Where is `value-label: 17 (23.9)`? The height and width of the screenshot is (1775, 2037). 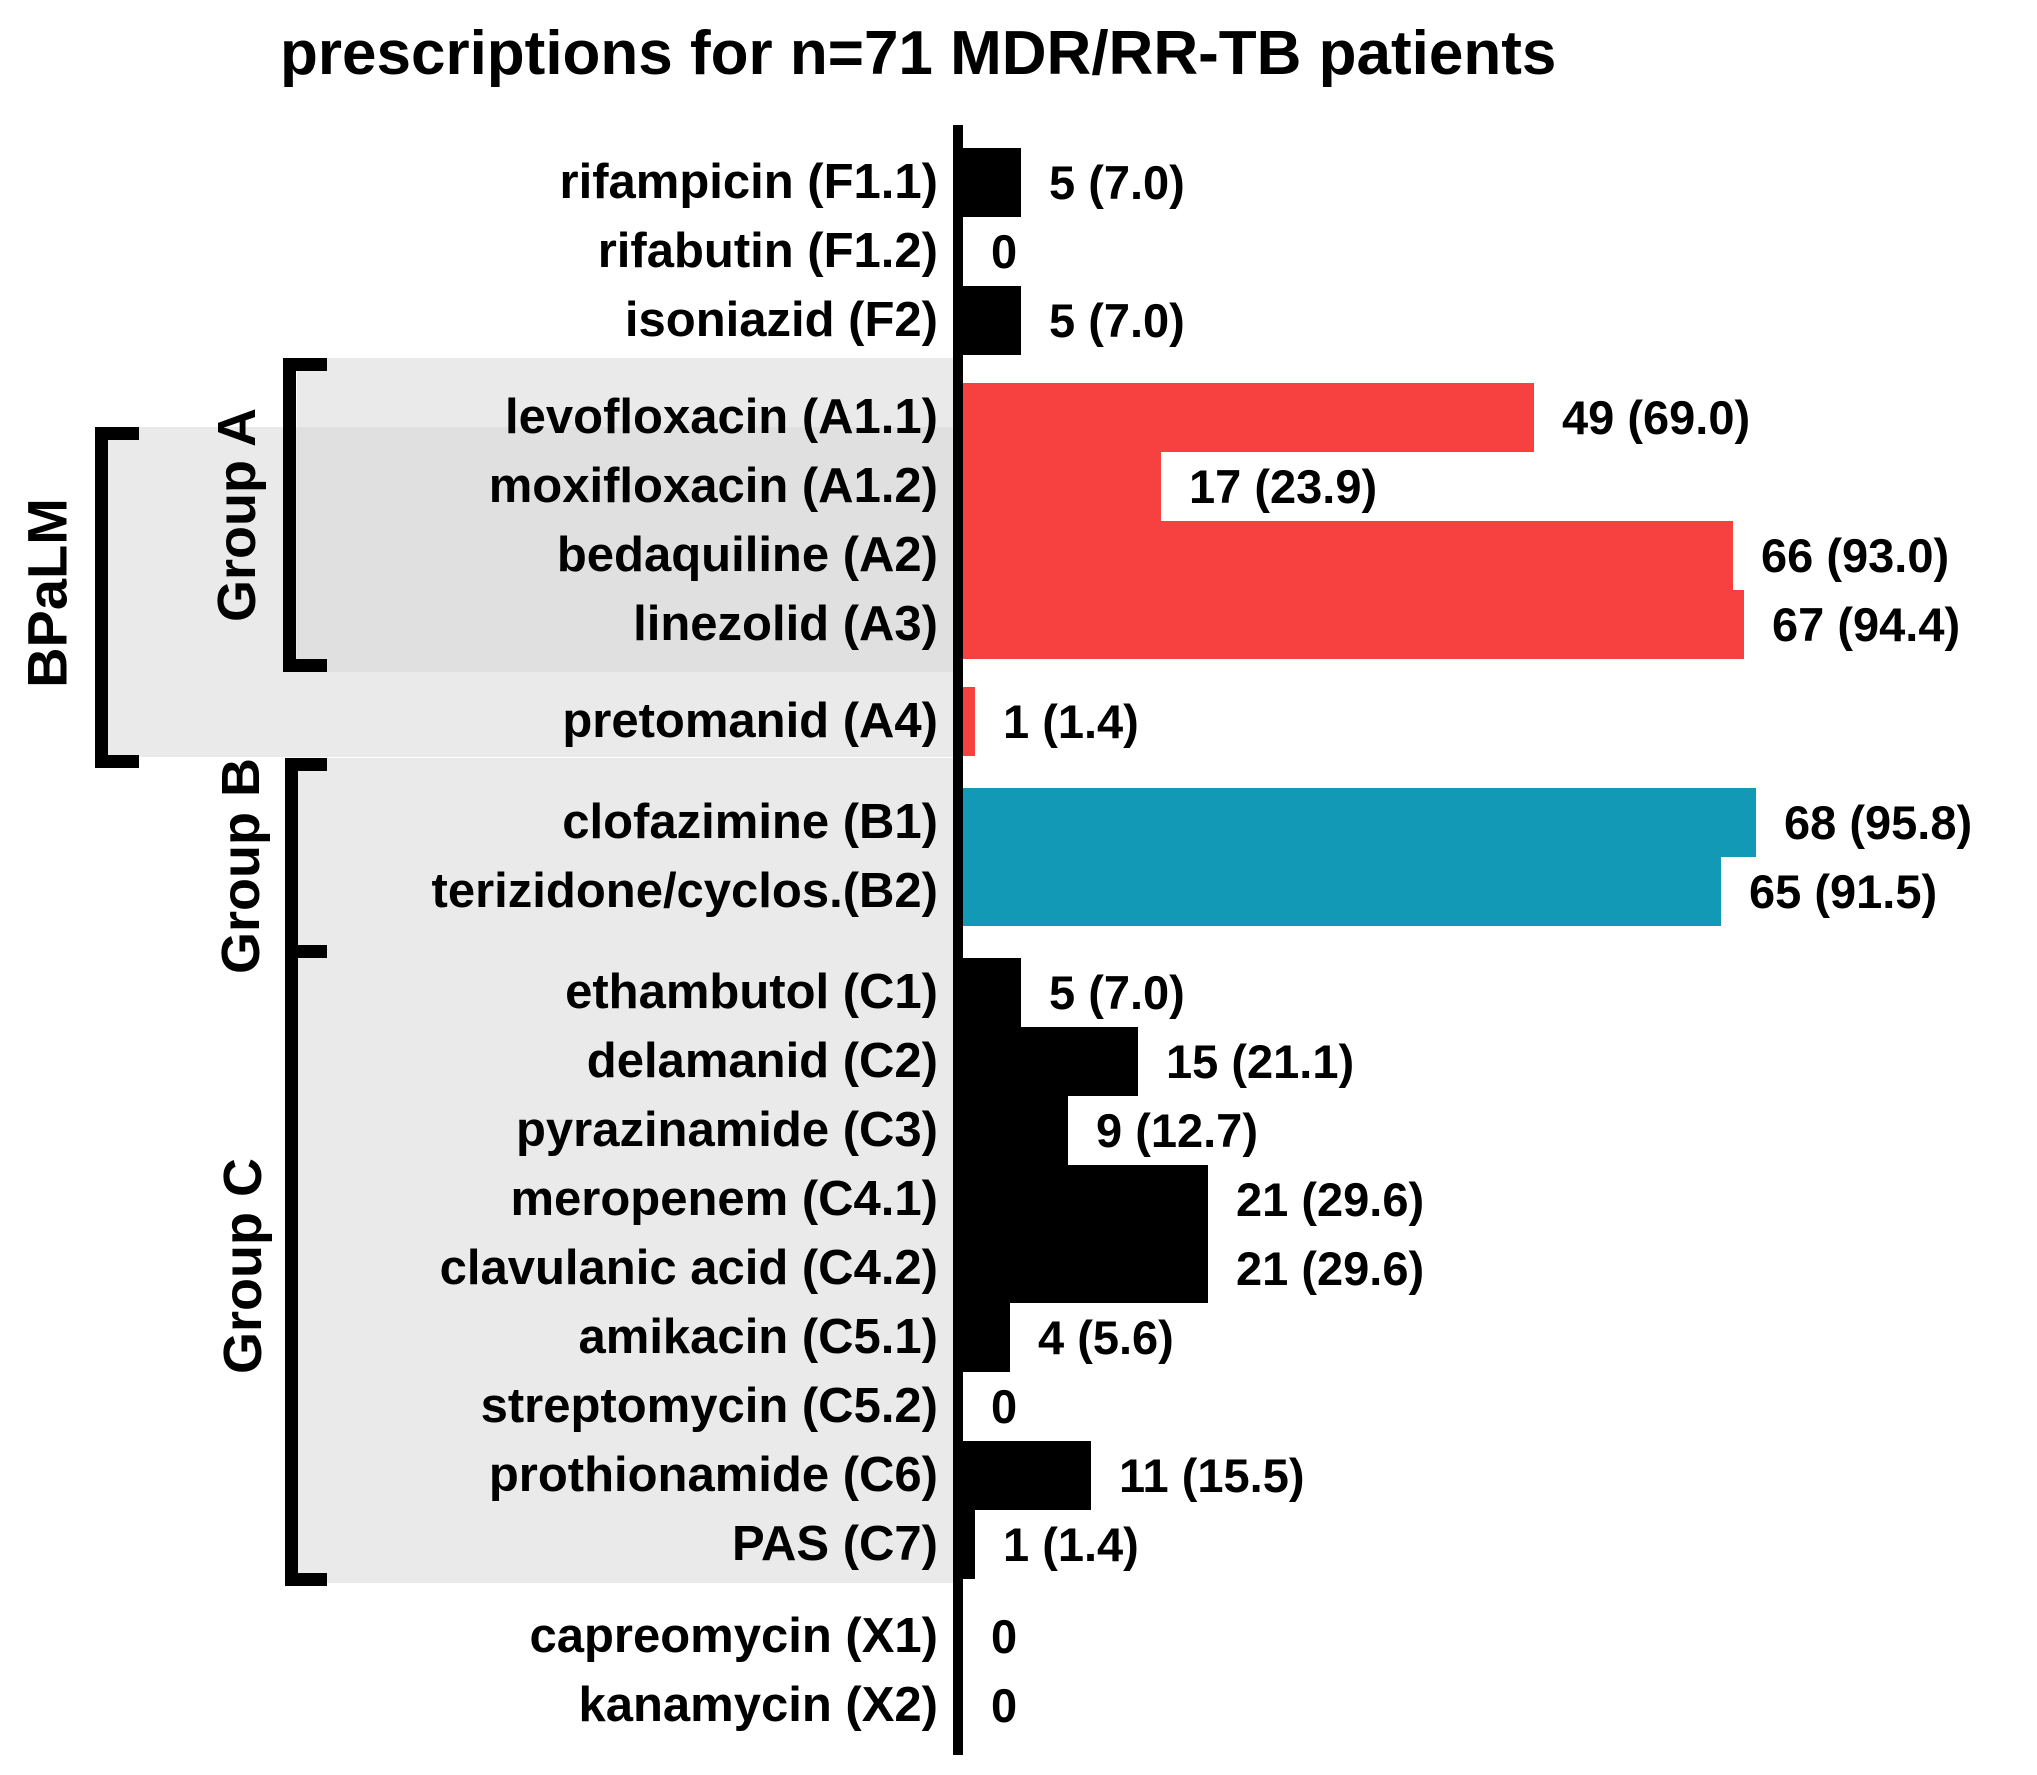 value-label: 17 (23.9) is located at coordinates (1283, 486).